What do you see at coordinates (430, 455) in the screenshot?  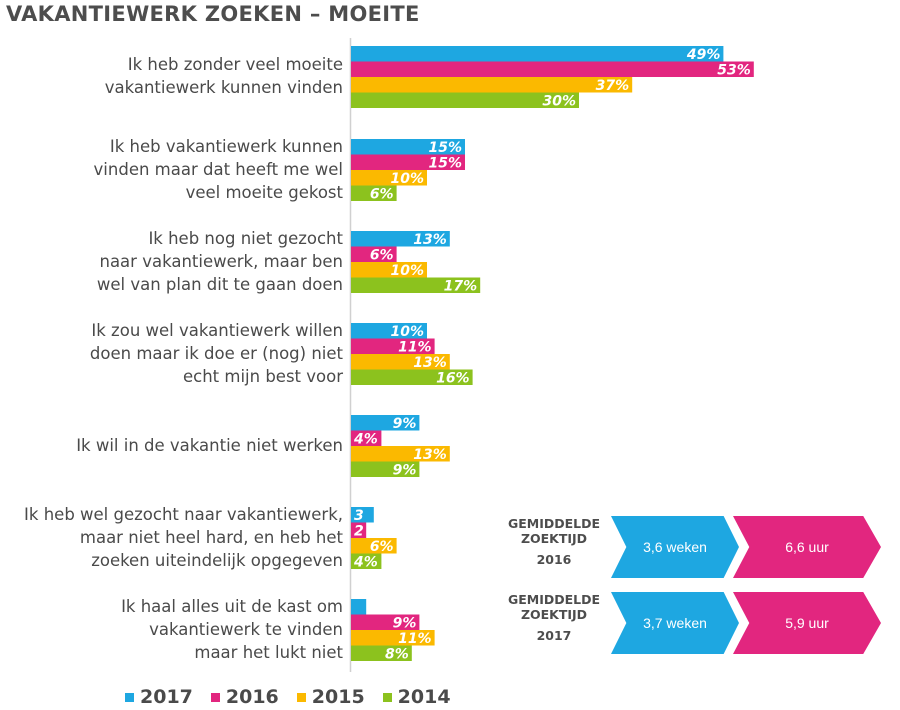 I see `bar-value-label: 13%` at bounding box center [430, 455].